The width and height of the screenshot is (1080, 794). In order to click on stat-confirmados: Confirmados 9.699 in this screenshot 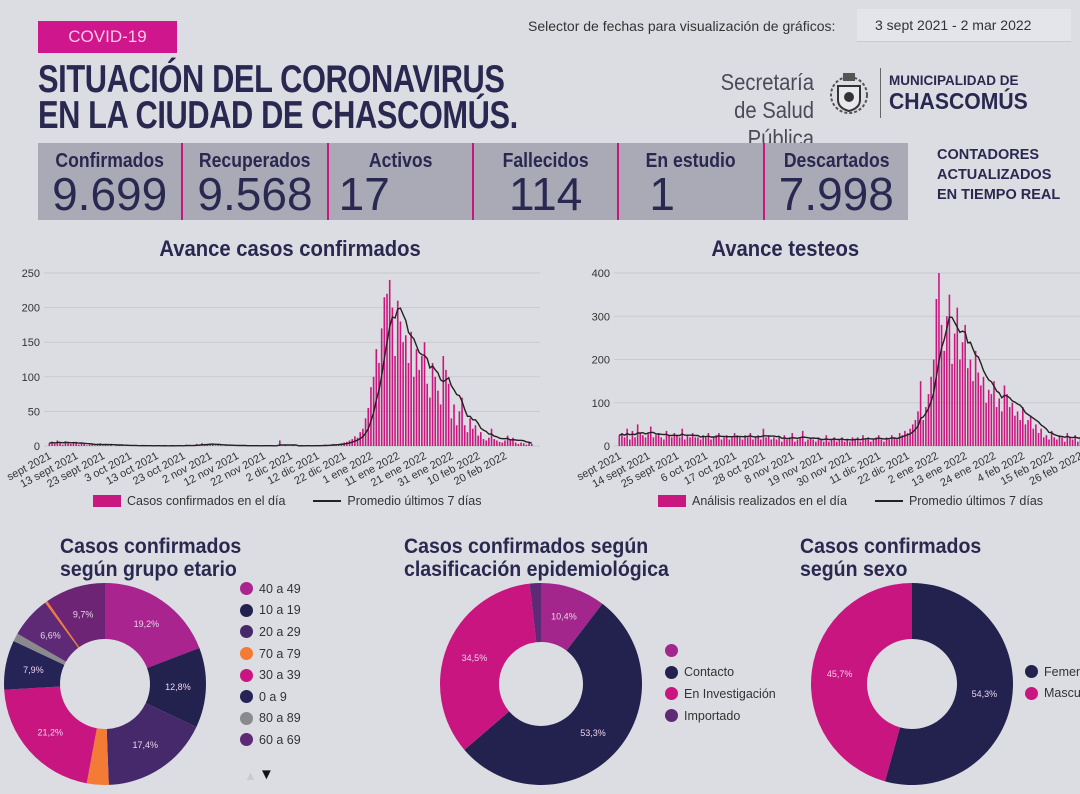, I will do `click(109, 181)`.